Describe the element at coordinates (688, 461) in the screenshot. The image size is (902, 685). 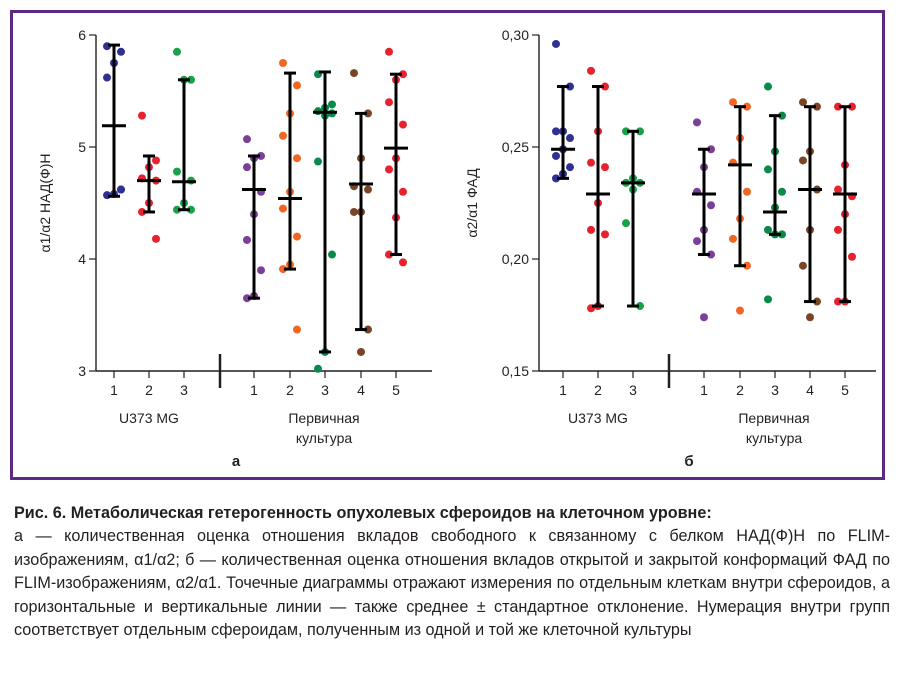
I see `panel-2-panel-letter: б` at that location.